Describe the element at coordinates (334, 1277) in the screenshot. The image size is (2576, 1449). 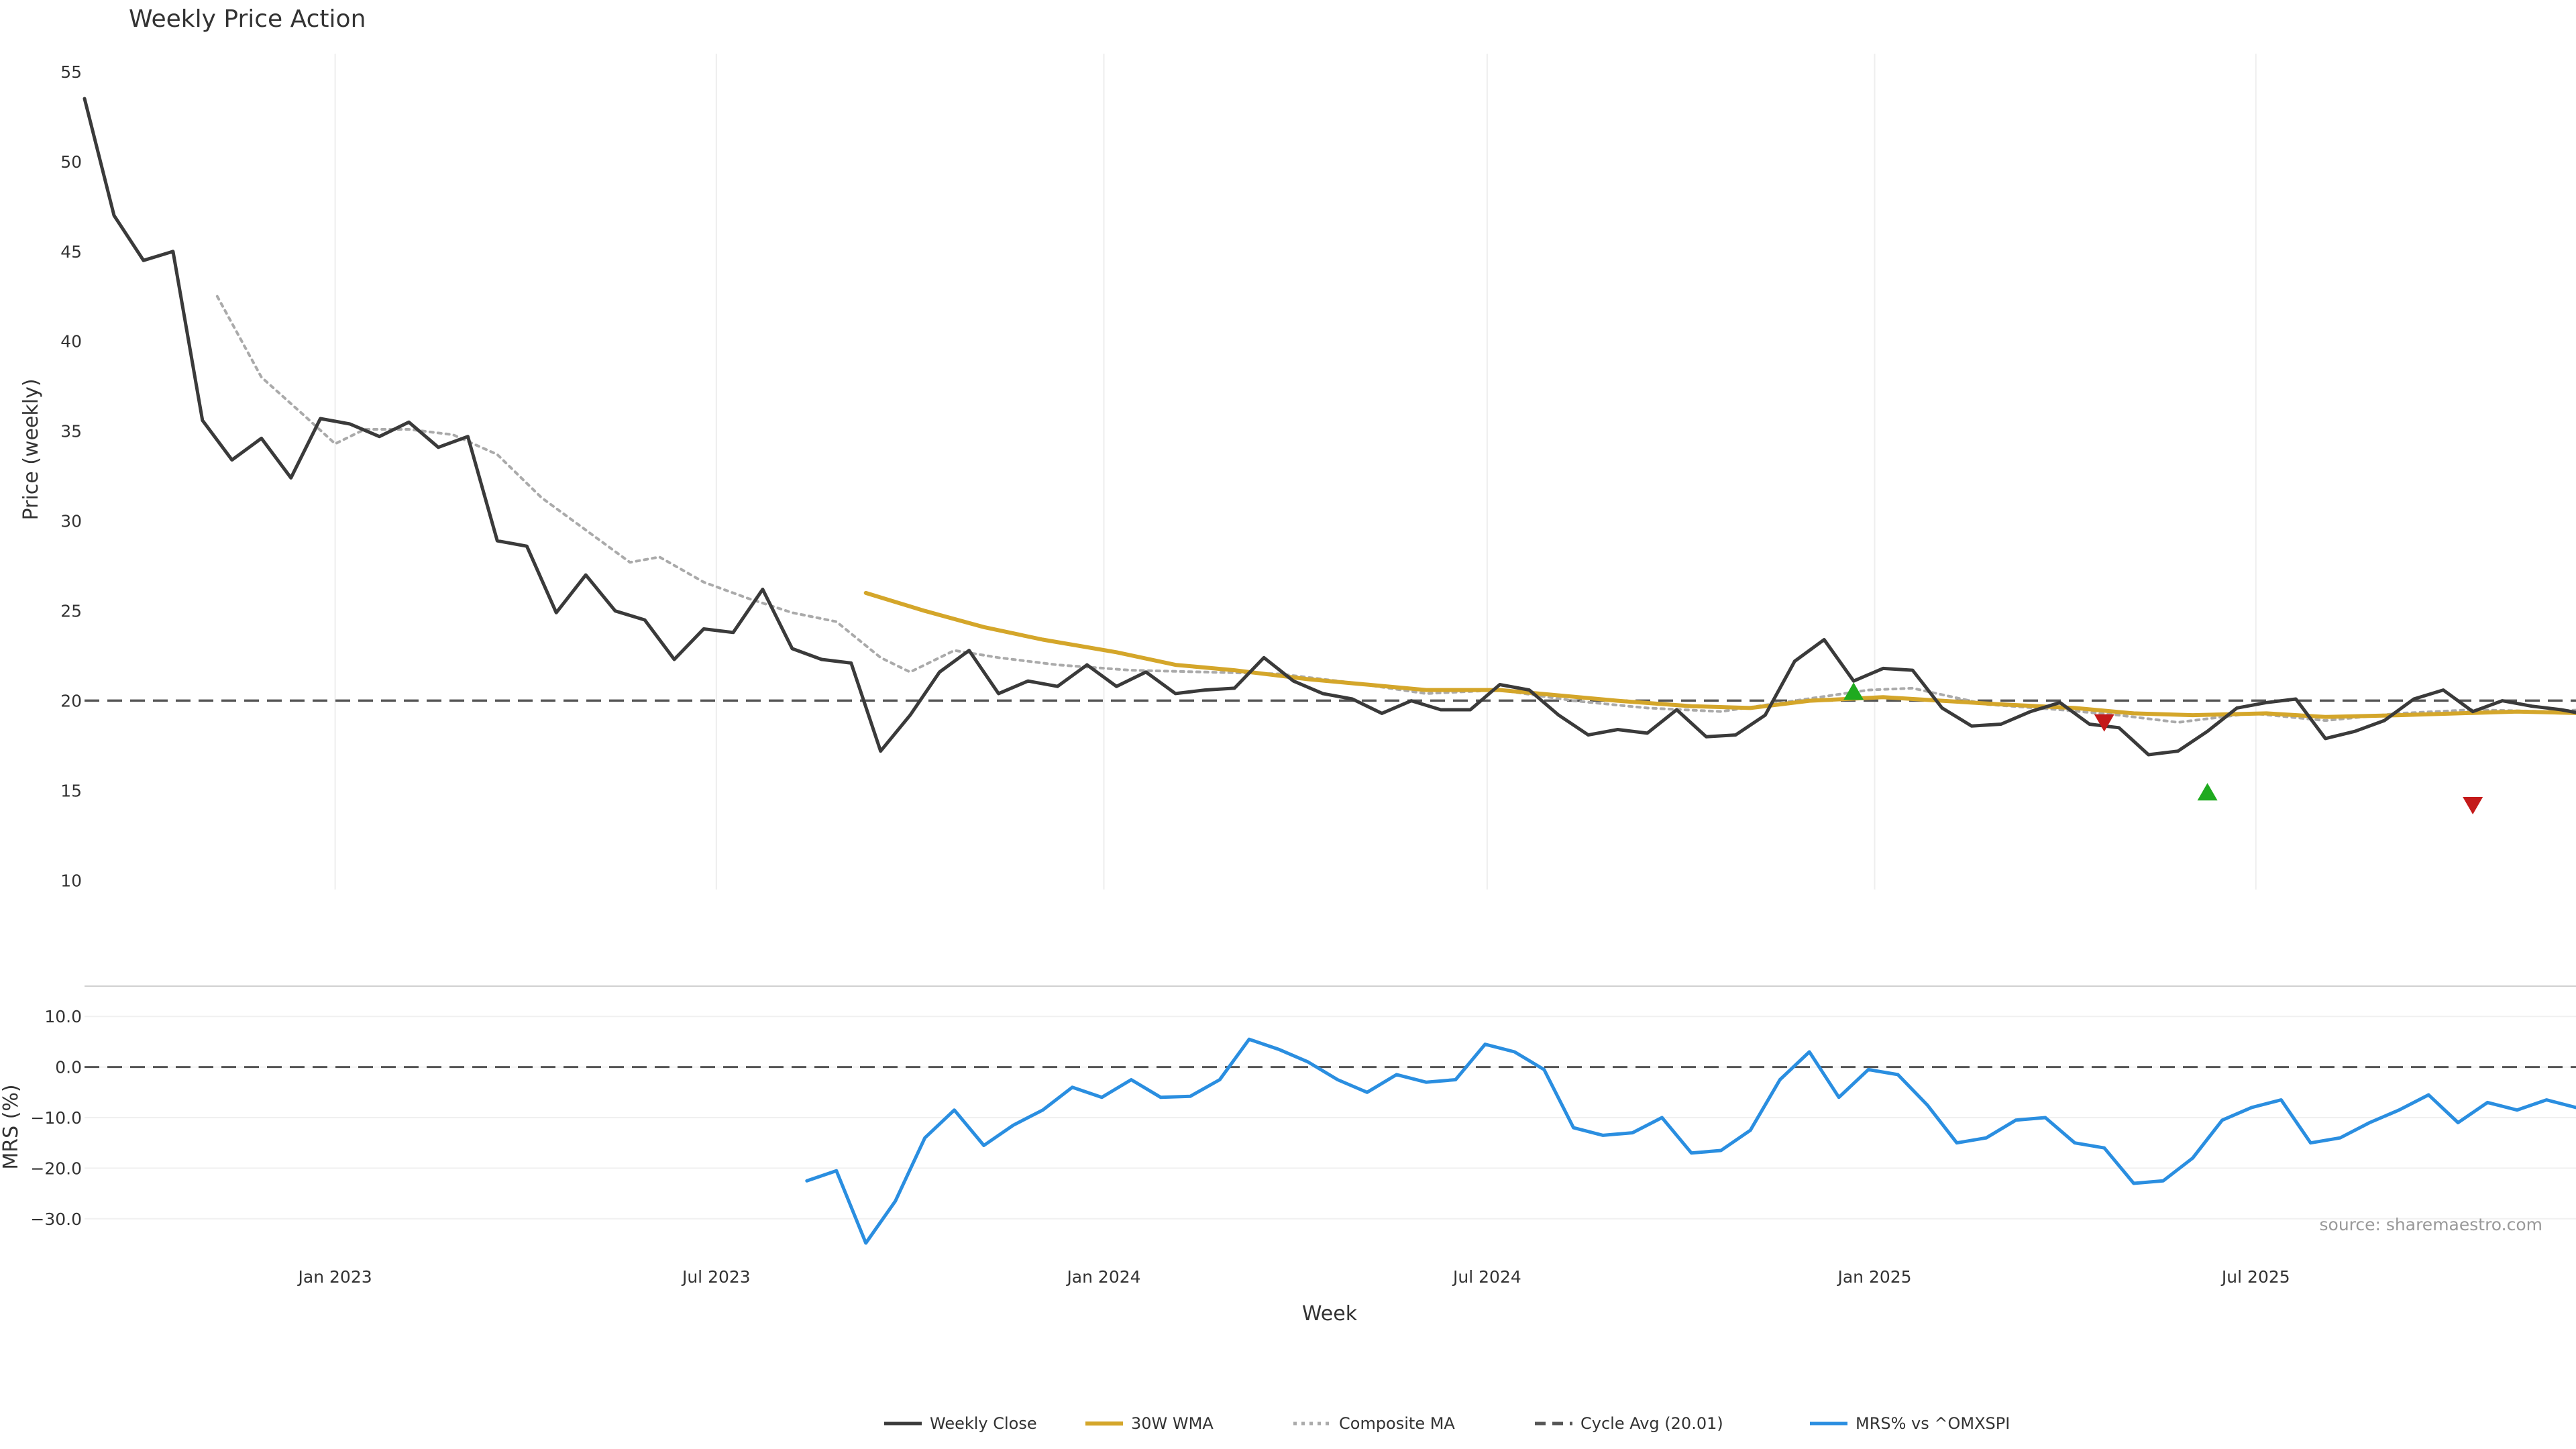
I see `x-tick-label: Jan 2023` at that location.